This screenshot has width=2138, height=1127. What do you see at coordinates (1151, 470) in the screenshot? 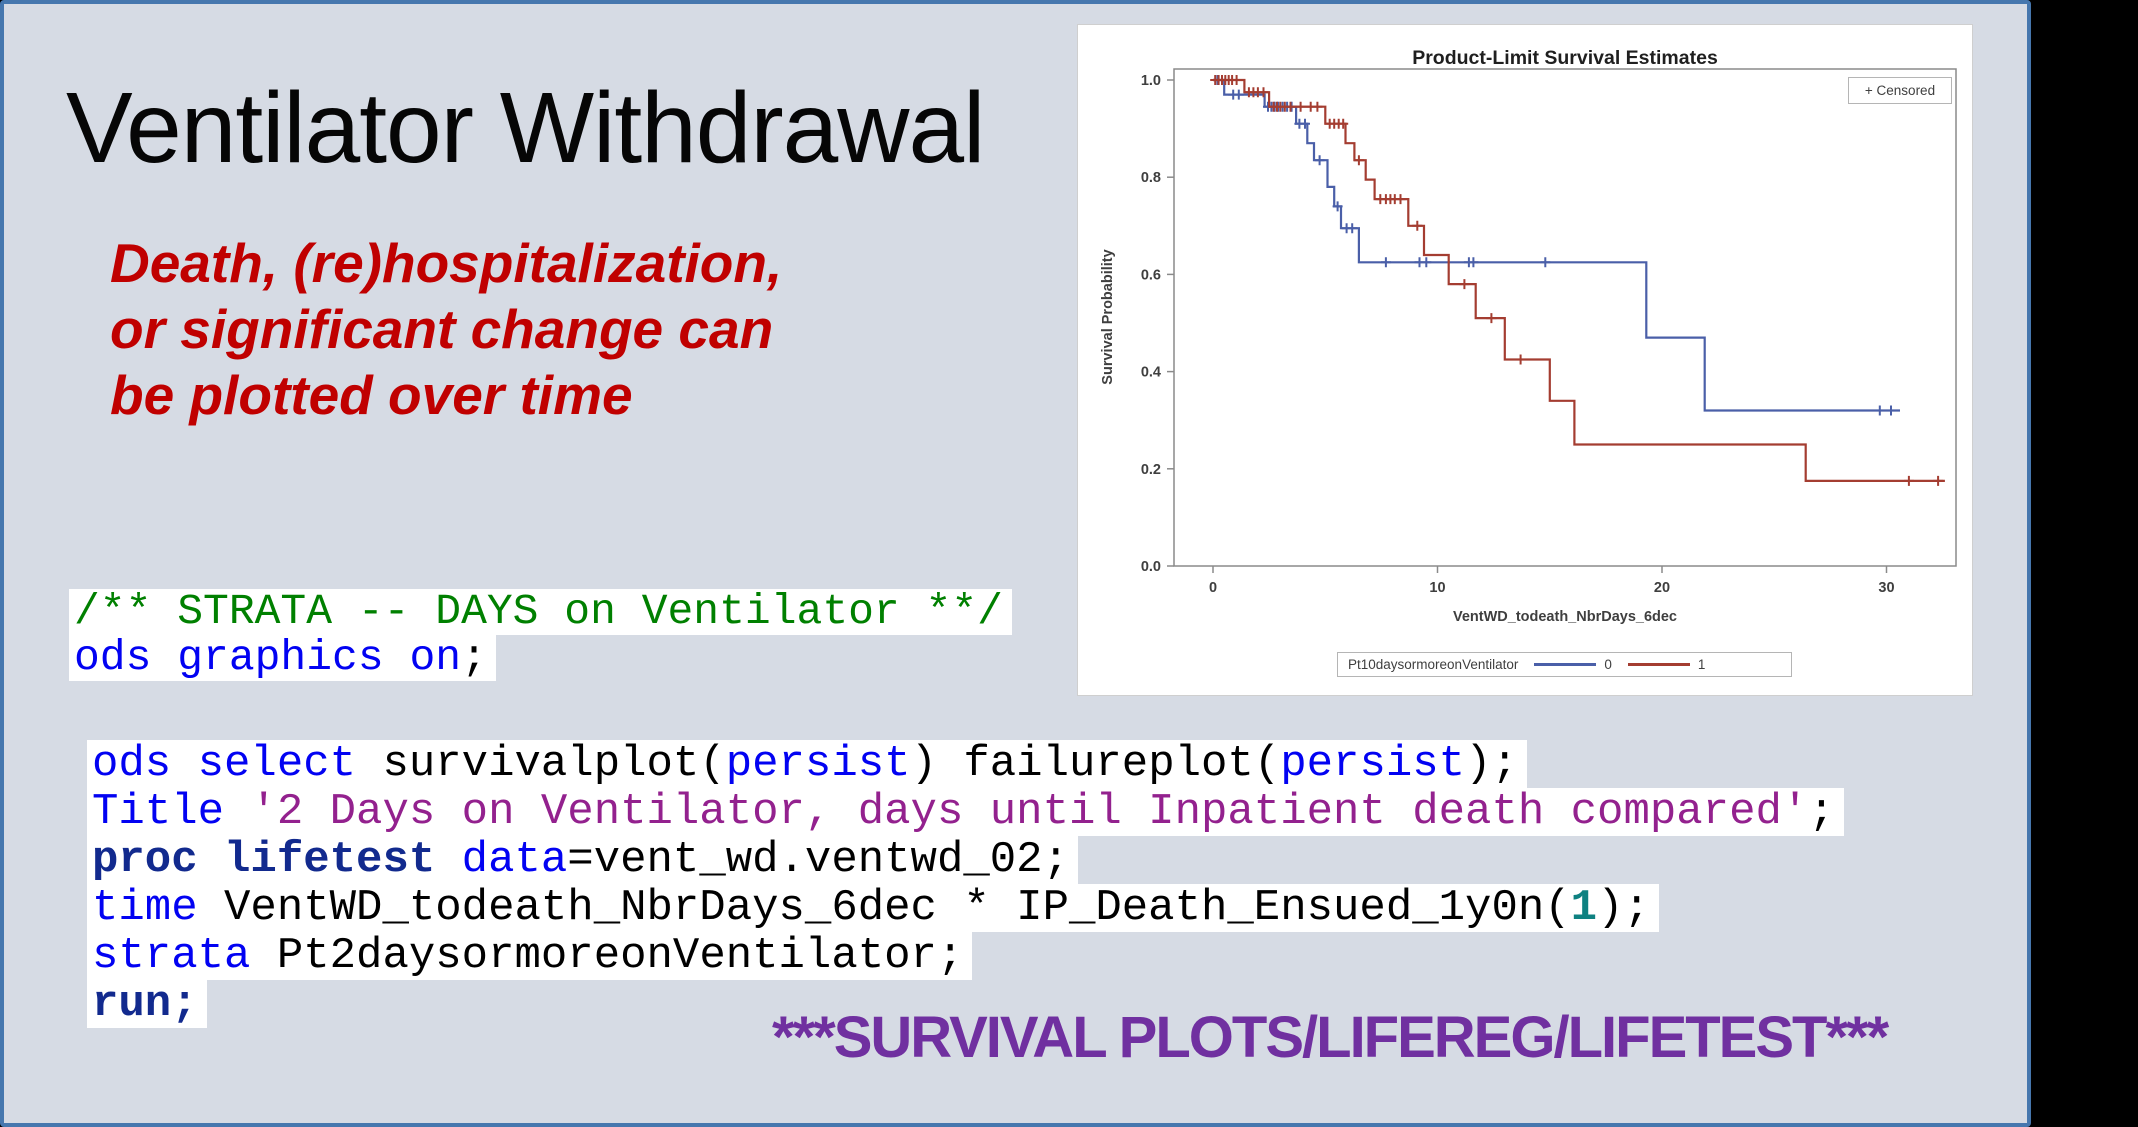
I see `svg-text: 0.2` at bounding box center [1151, 470].